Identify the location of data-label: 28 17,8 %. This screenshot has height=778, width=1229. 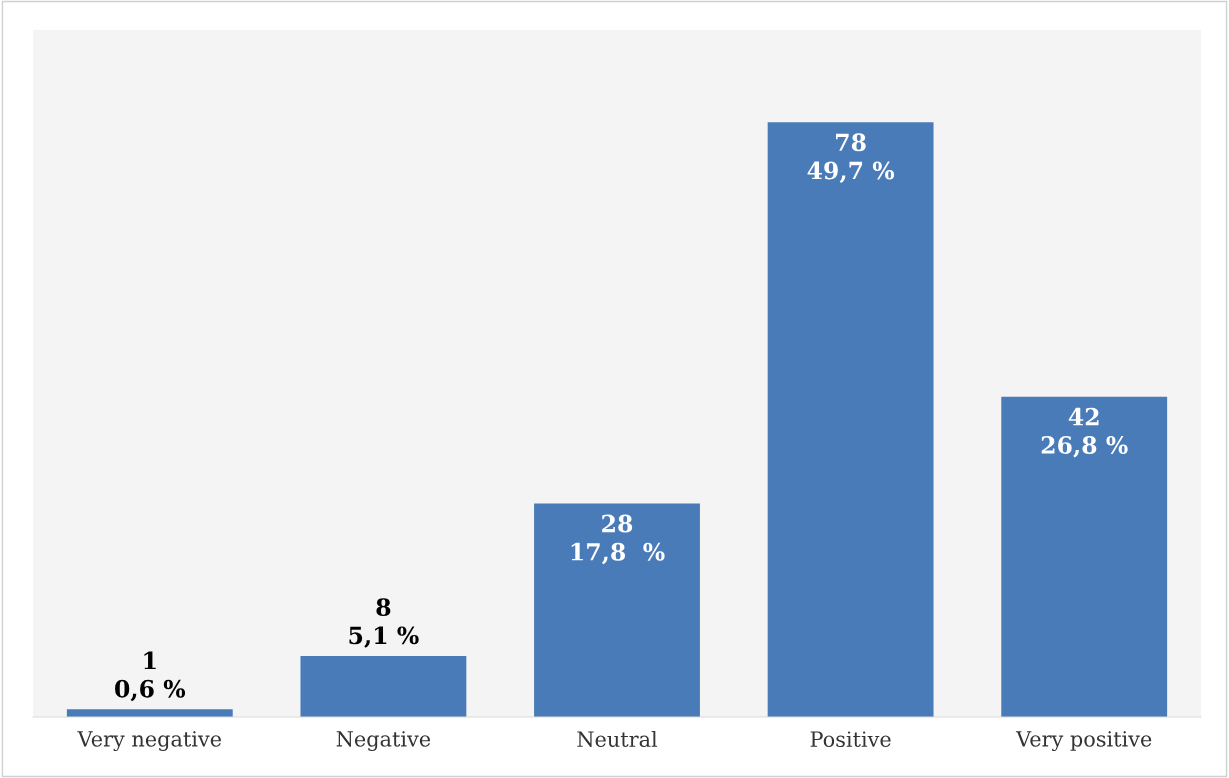
(618, 539).